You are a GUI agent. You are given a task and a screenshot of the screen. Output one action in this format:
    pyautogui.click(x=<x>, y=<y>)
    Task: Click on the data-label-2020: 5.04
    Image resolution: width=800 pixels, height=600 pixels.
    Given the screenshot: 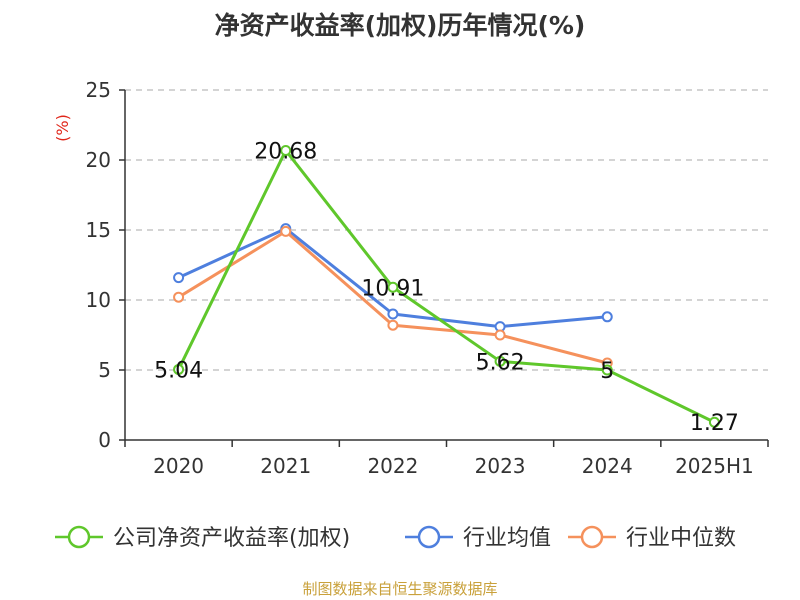 What is the action you would take?
    pyautogui.click(x=178, y=370)
    